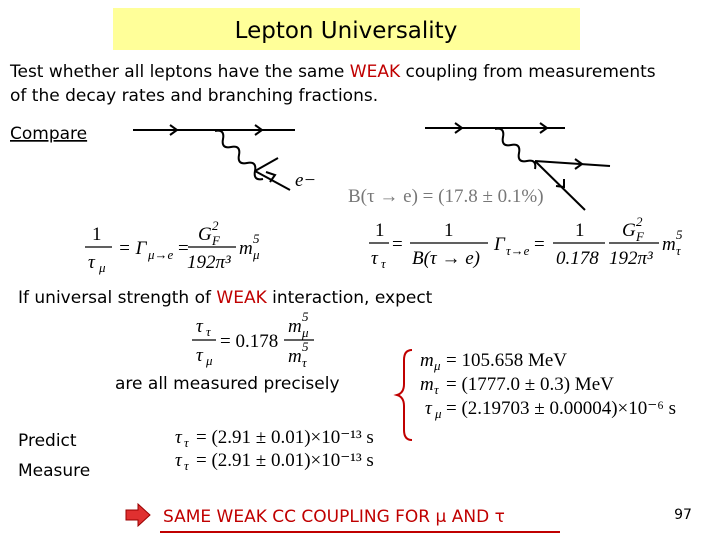 The image size is (720, 540). I want to click on measurement-value: = (1777.0 ± 0.3) MeV, so click(530, 384).